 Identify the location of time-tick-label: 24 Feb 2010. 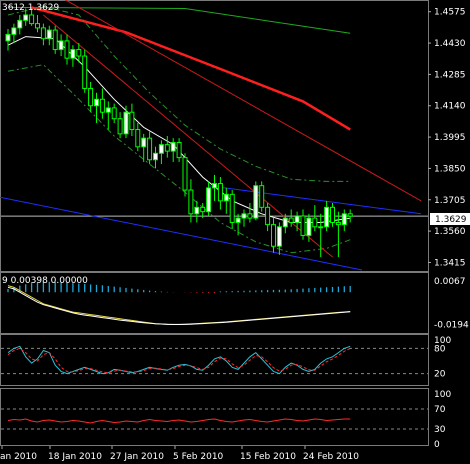
(331, 457).